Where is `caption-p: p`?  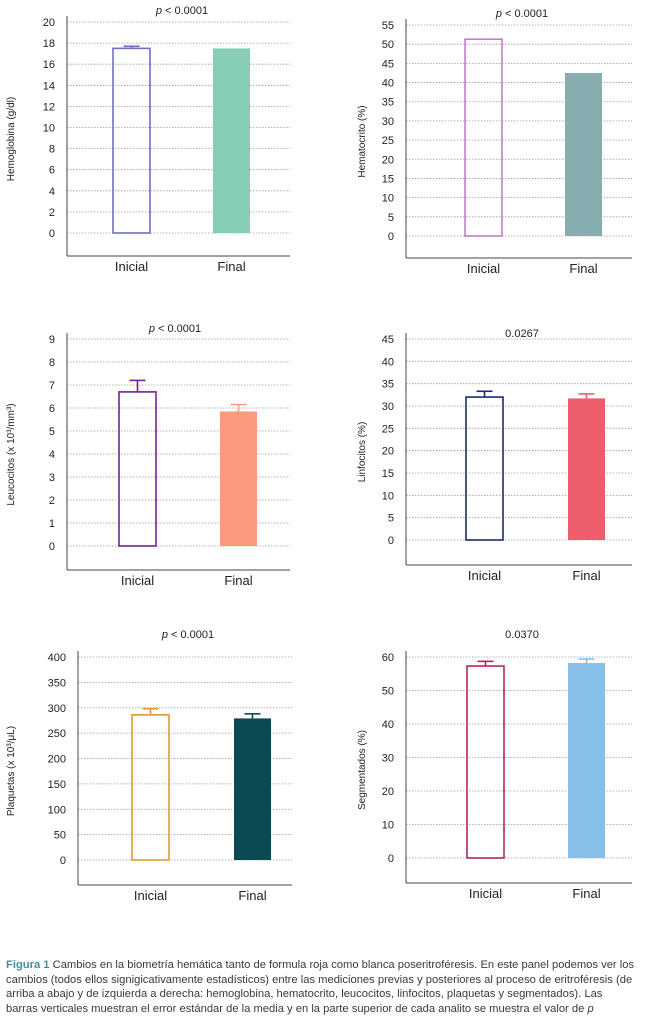 caption-p: p is located at coordinates (590, 1008).